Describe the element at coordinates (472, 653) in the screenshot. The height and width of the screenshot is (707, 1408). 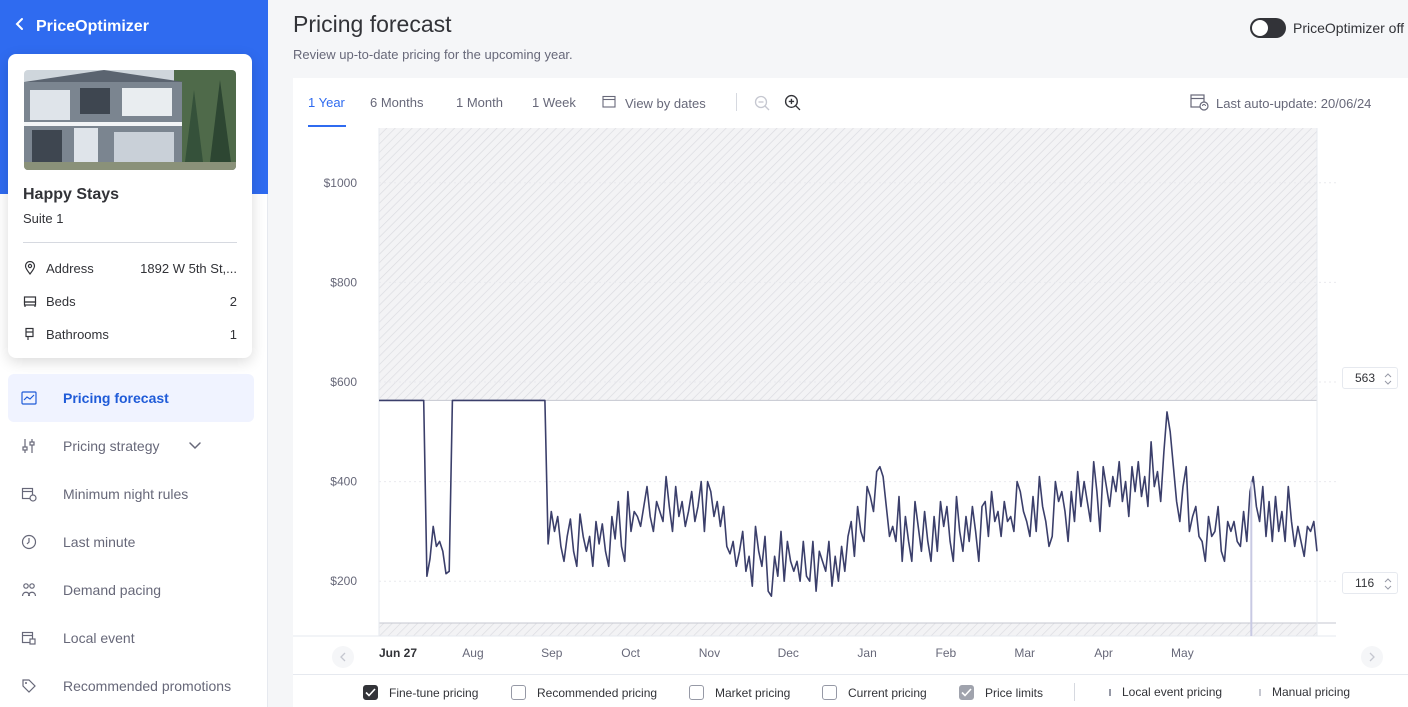
I see `x-tick-label: Aug` at that location.